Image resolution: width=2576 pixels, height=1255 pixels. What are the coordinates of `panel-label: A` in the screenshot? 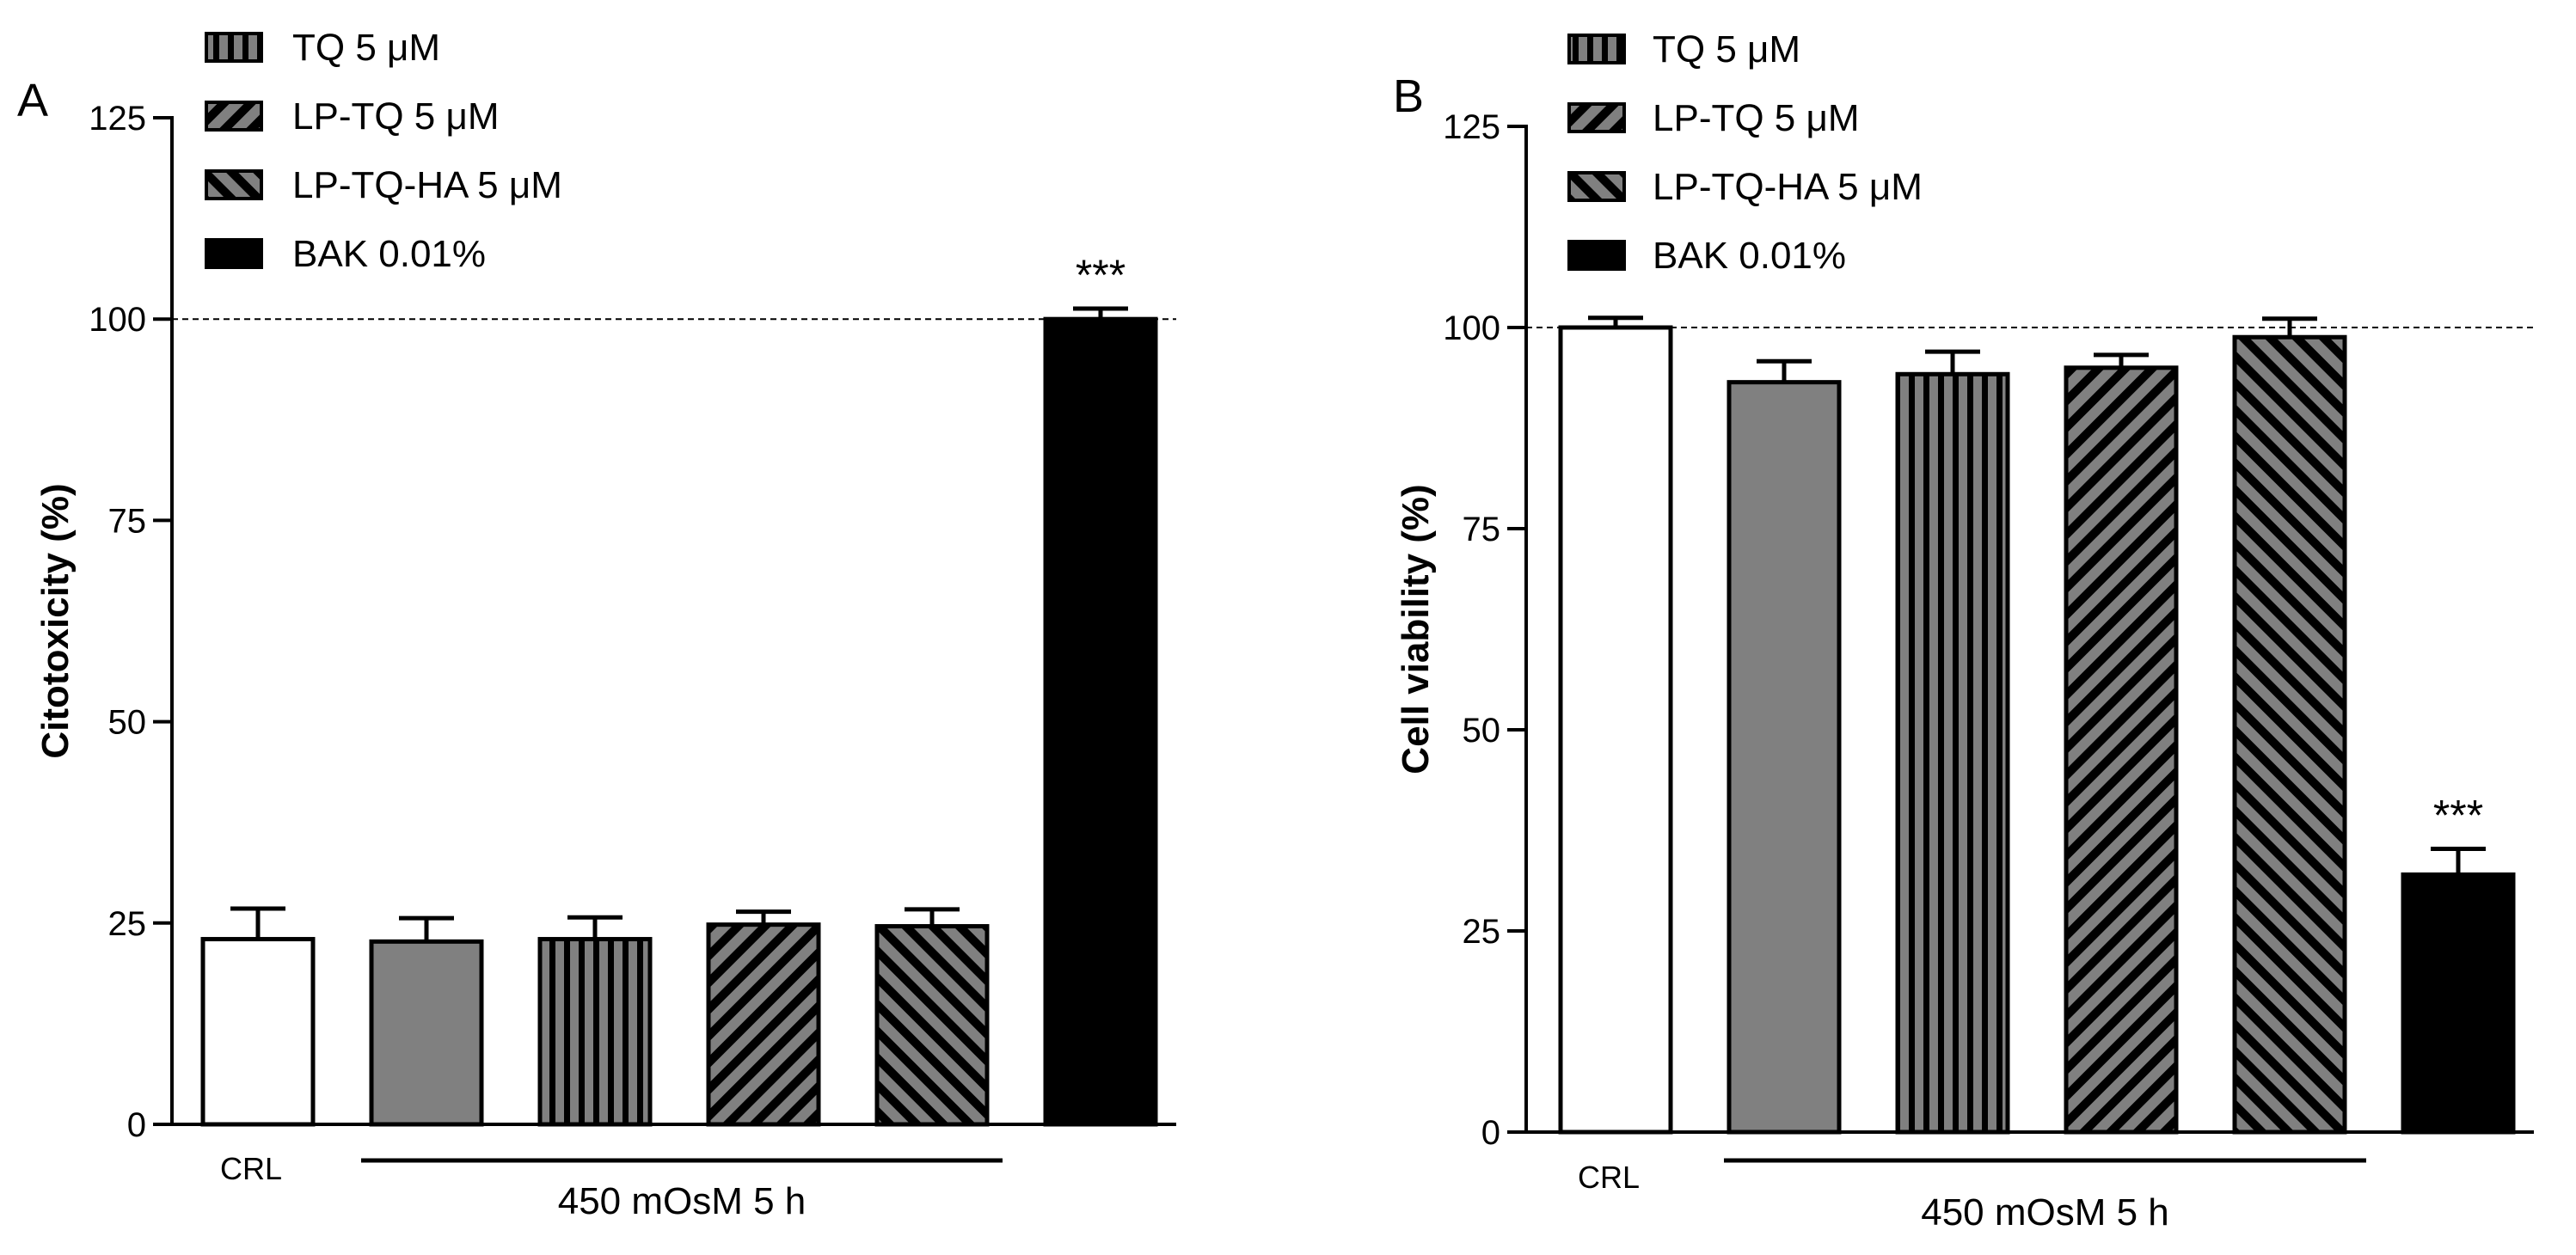 It's located at (32, 100).